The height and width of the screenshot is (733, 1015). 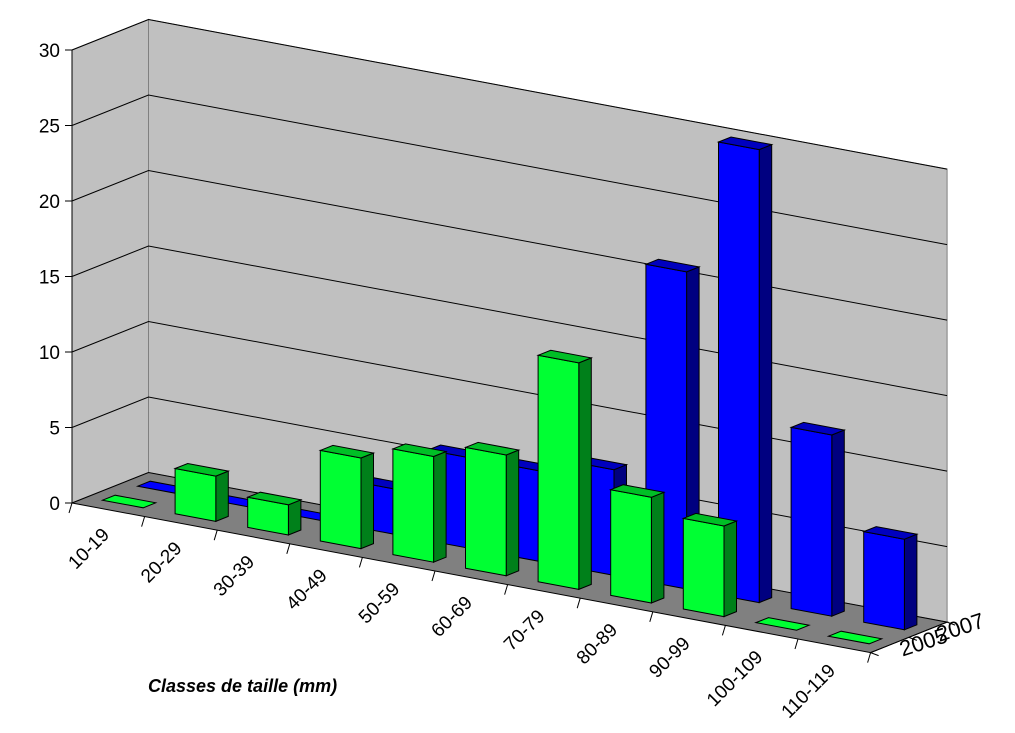 What do you see at coordinates (89, 548) in the screenshot?
I see `x-tick-label: 10-19` at bounding box center [89, 548].